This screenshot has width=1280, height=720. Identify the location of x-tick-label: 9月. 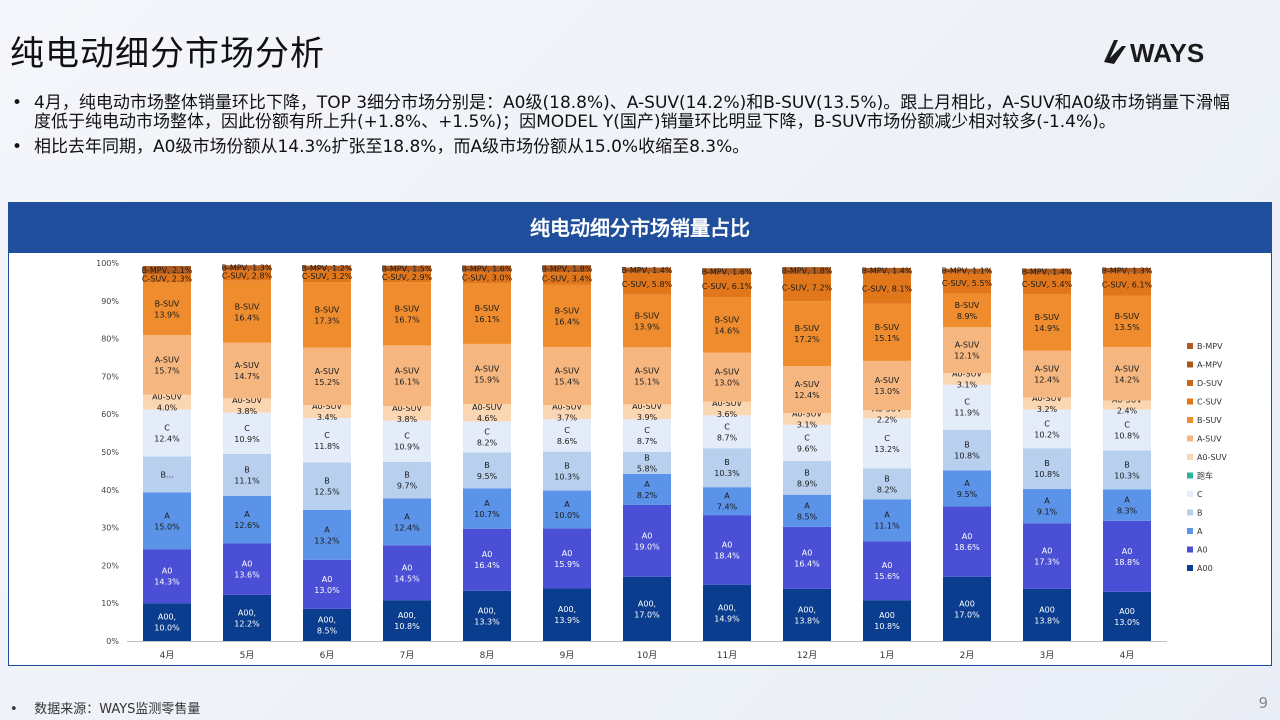
(567, 655).